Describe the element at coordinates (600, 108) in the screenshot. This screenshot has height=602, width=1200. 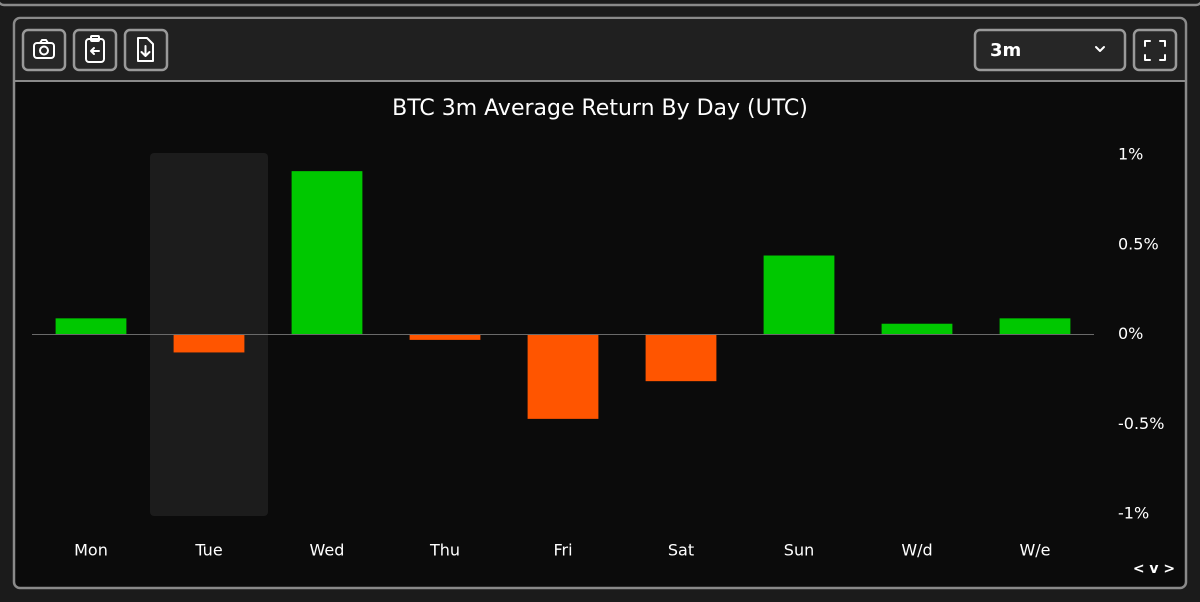
I see `chart-title: BTC 3m Average Return By Day (UTC)` at that location.